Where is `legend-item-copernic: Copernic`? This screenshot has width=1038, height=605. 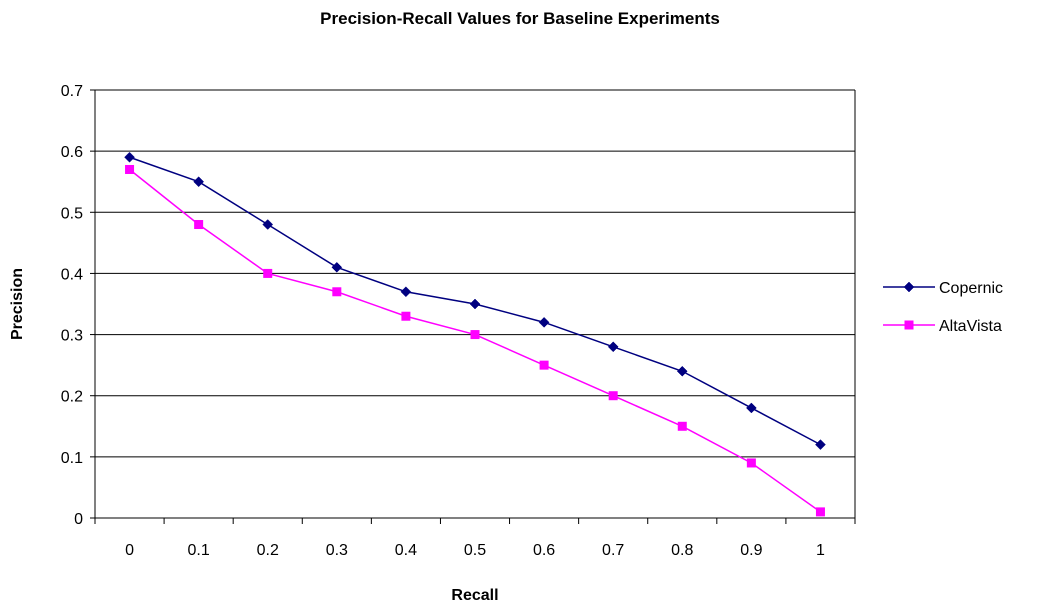
legend-item-copernic: Copernic is located at coordinates (943, 288).